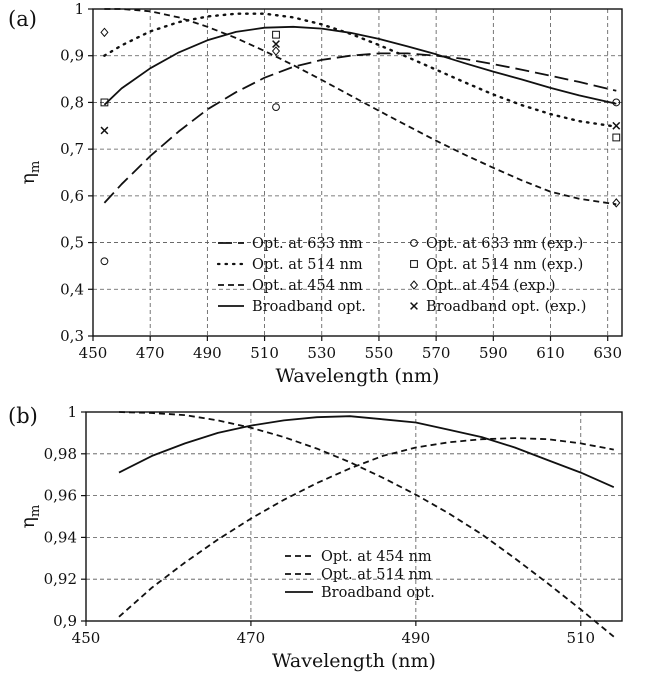 This screenshot has width=654, height=673. Describe the element at coordinates (72, 149) in the screenshot. I see `y-tick-label: 0,7` at that location.